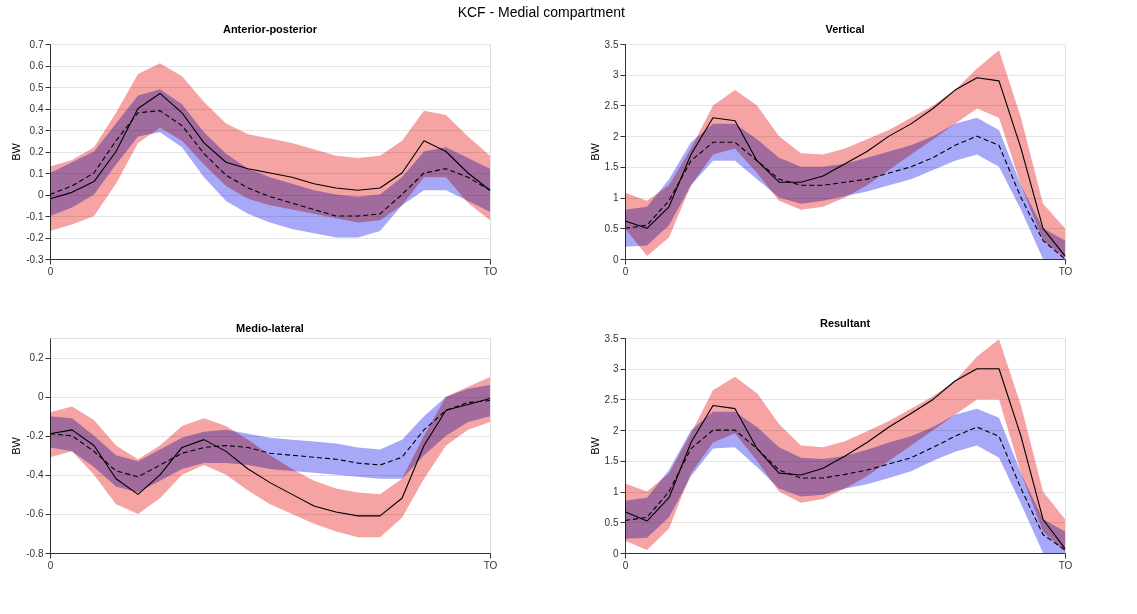 This screenshot has width=1137, height=614. Describe the element at coordinates (36, 130) in the screenshot. I see `y-tick-label: 0.3` at that location.